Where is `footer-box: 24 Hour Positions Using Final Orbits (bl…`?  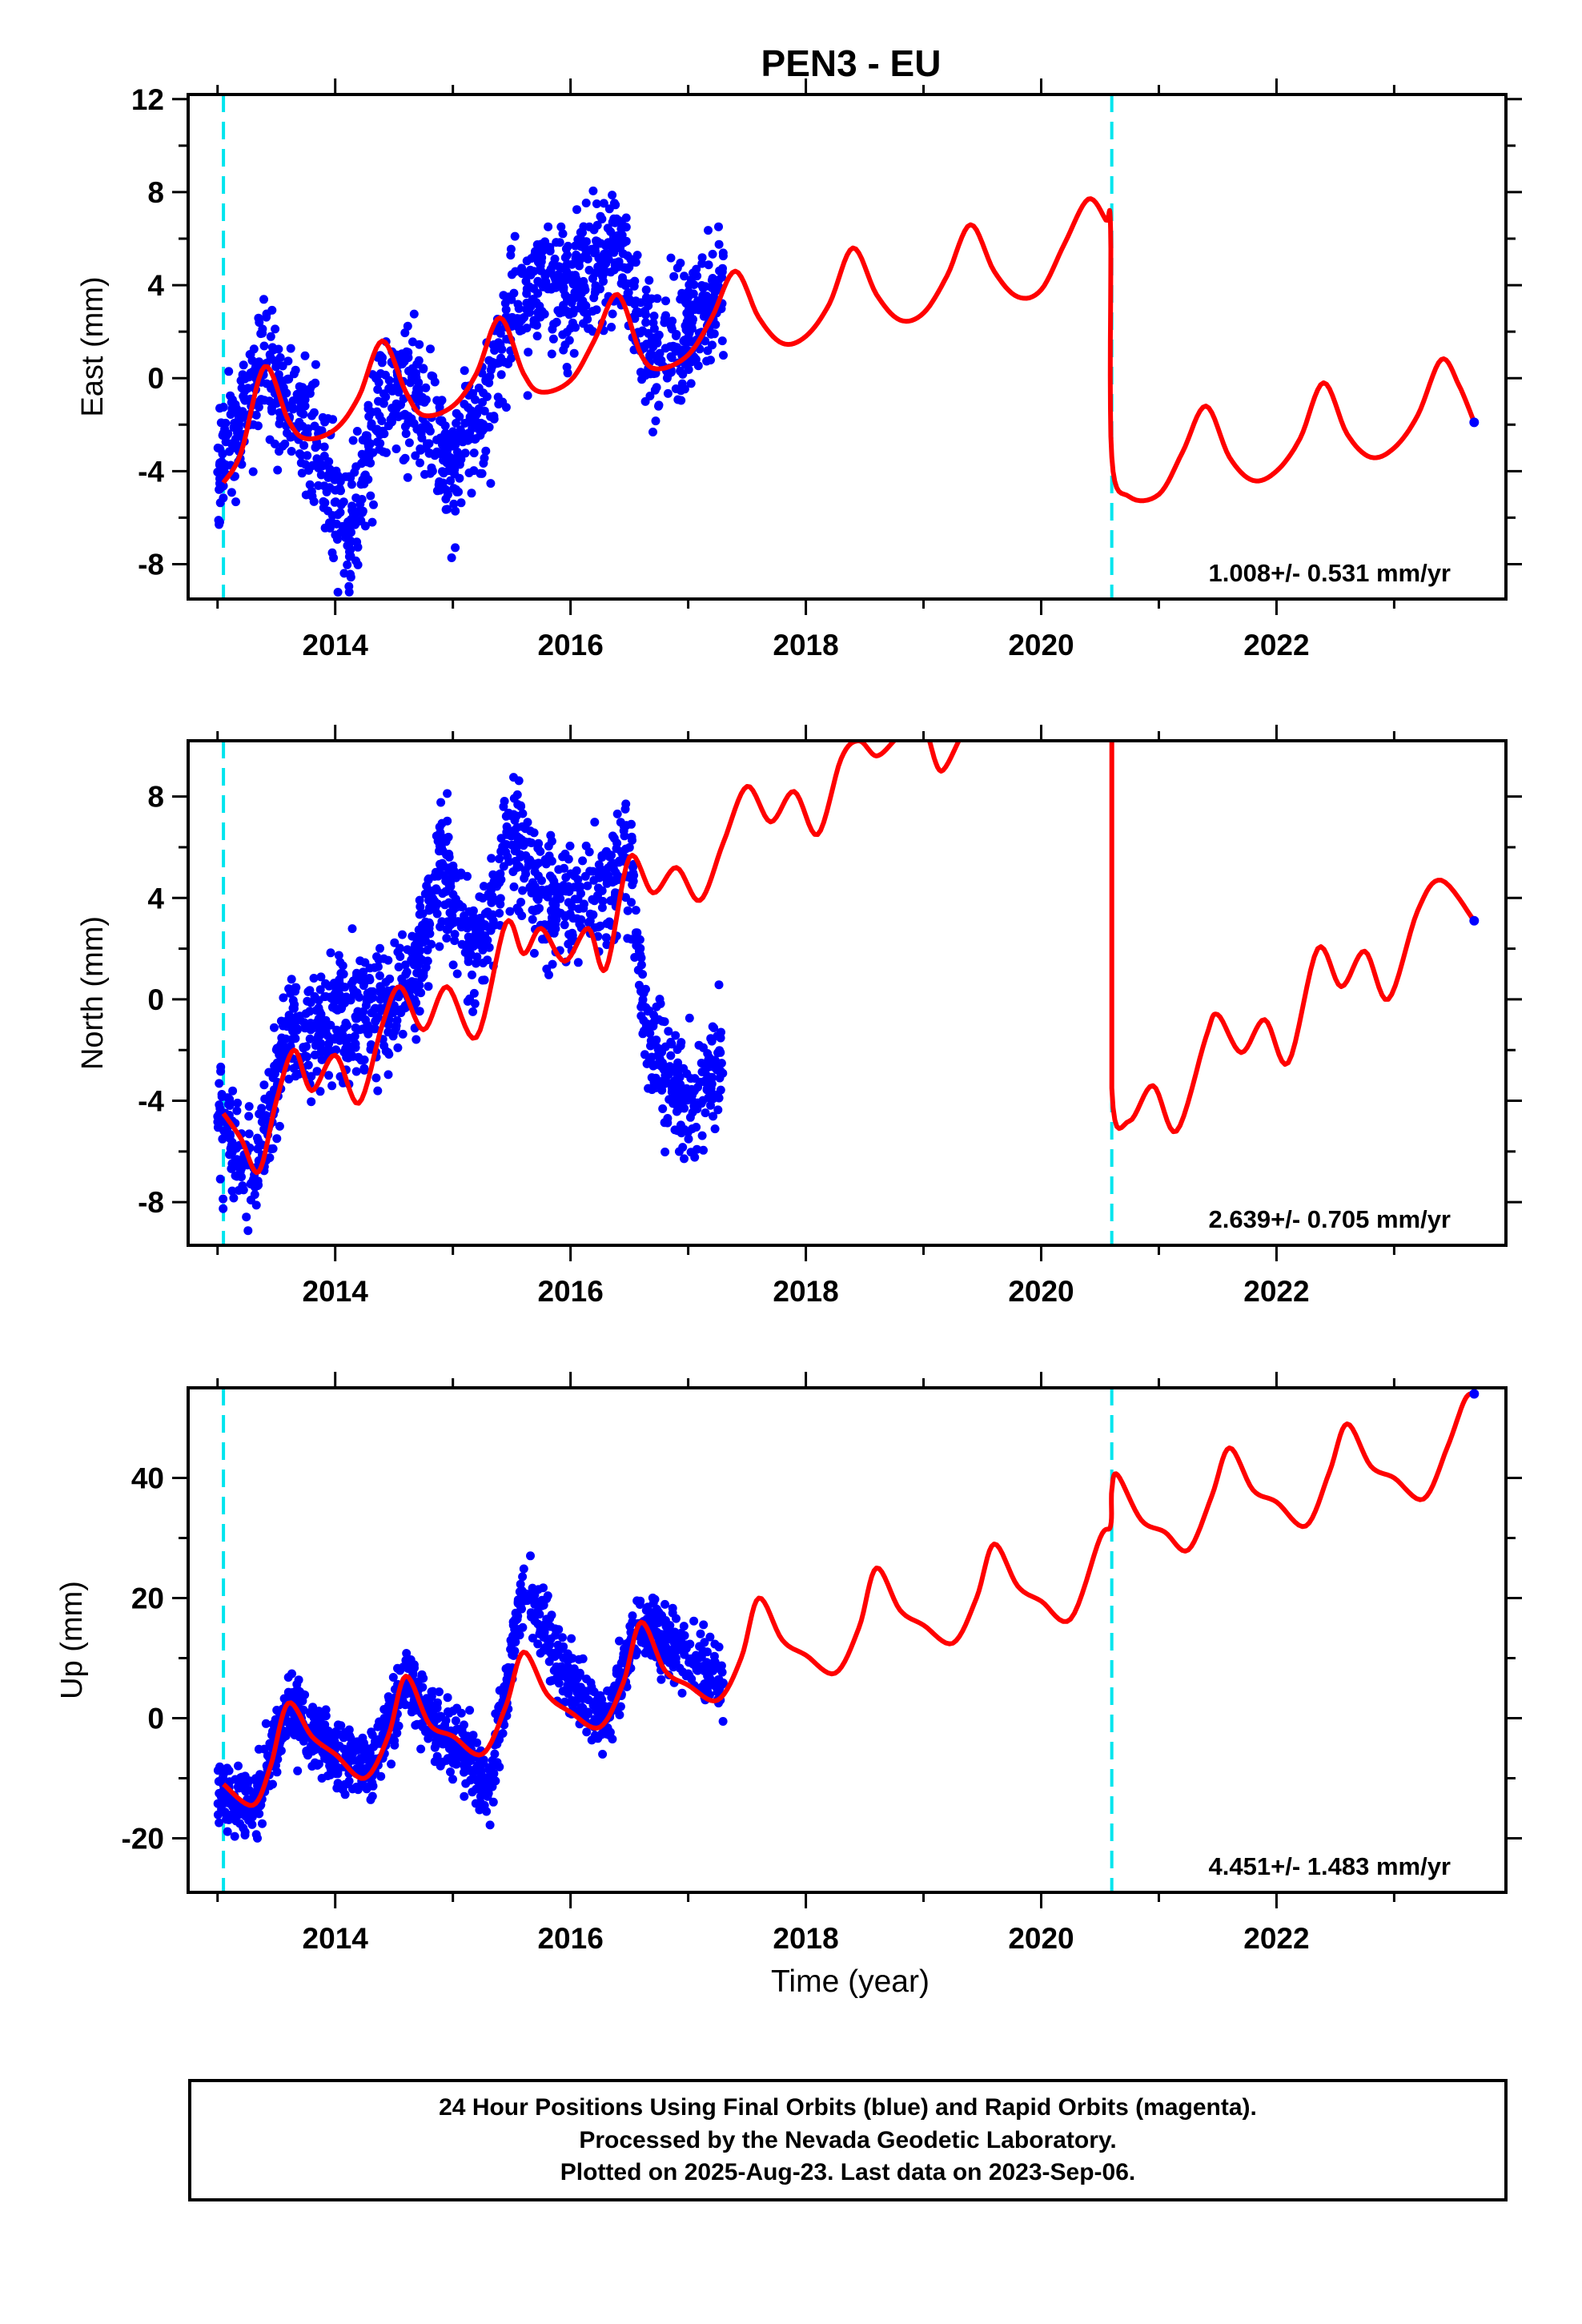 footer-box: 24 Hour Positions Using Final Orbits (bl… is located at coordinates (848, 2140).